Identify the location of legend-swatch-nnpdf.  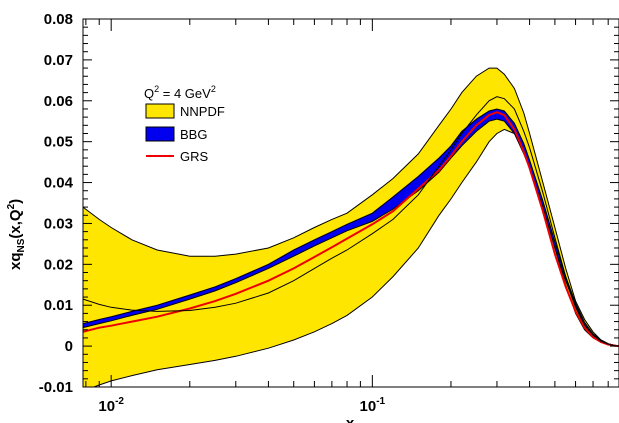
(160, 111).